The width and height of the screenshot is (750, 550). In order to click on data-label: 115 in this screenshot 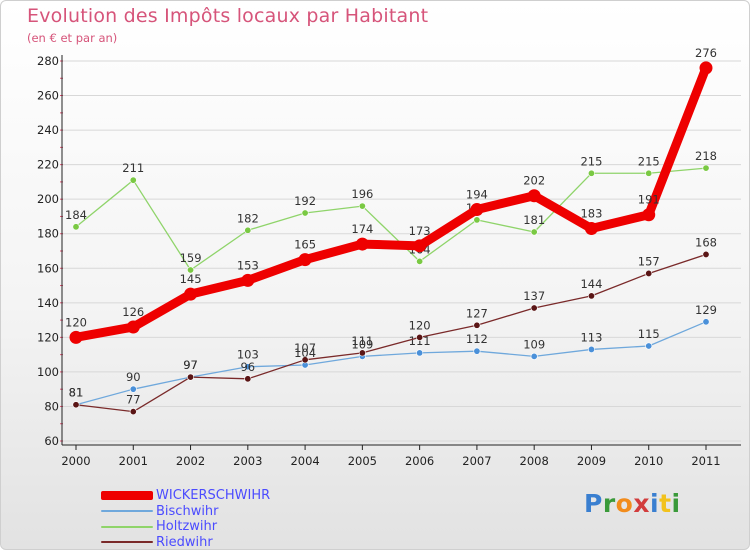, I will do `click(649, 334)`.